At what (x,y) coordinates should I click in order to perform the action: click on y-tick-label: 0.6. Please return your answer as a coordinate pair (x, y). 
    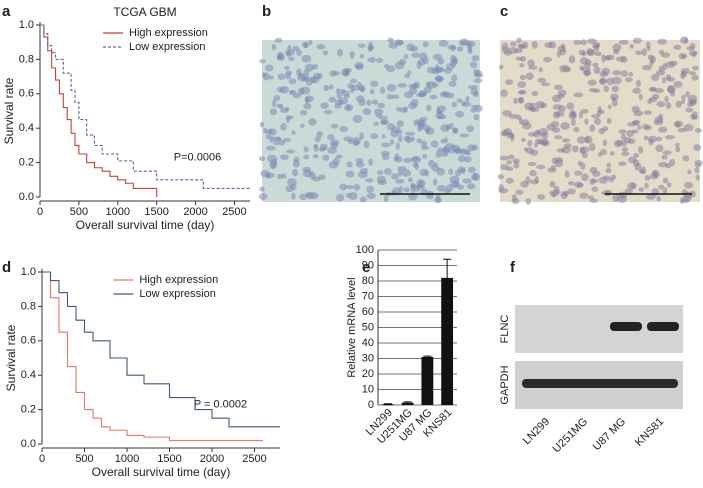
    Looking at the image, I should click on (26, 94).